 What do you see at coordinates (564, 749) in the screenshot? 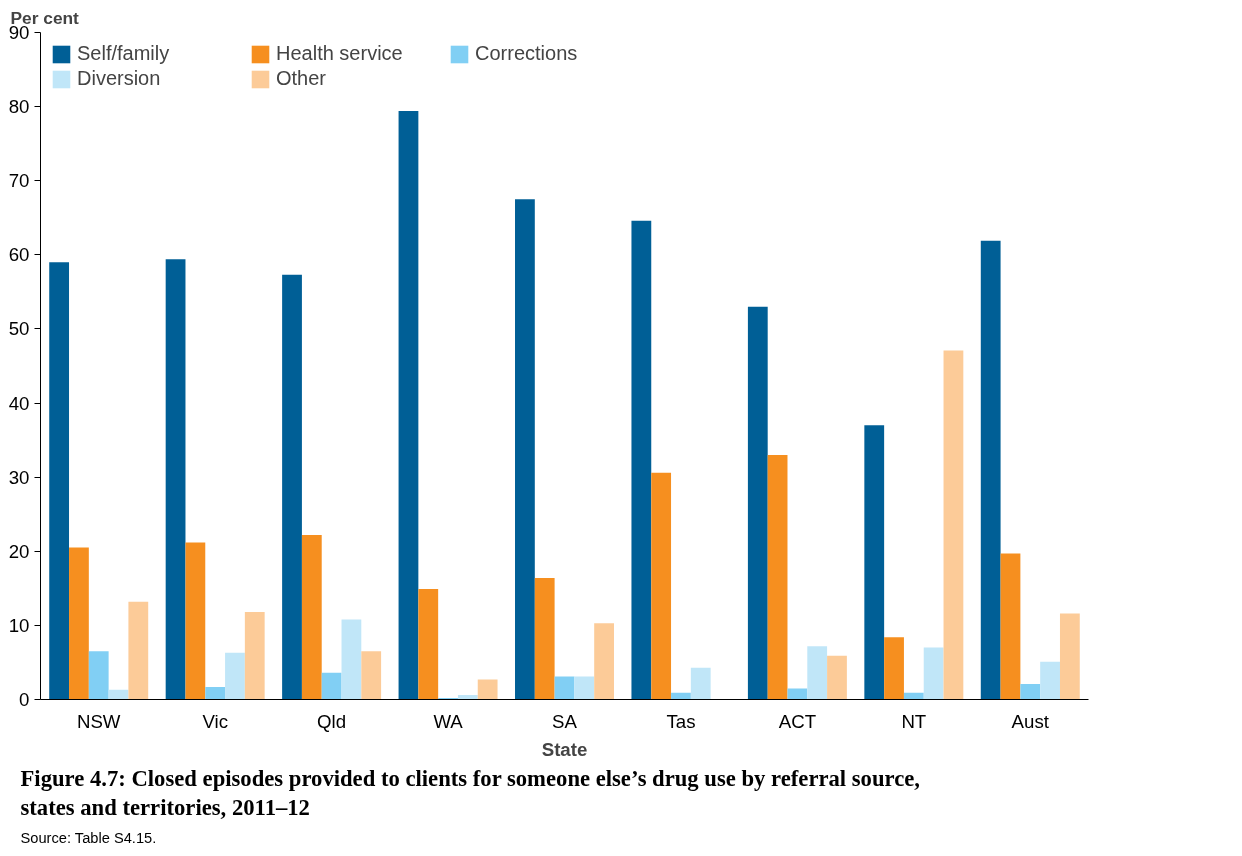
I see `x-axis-title: State` at bounding box center [564, 749].